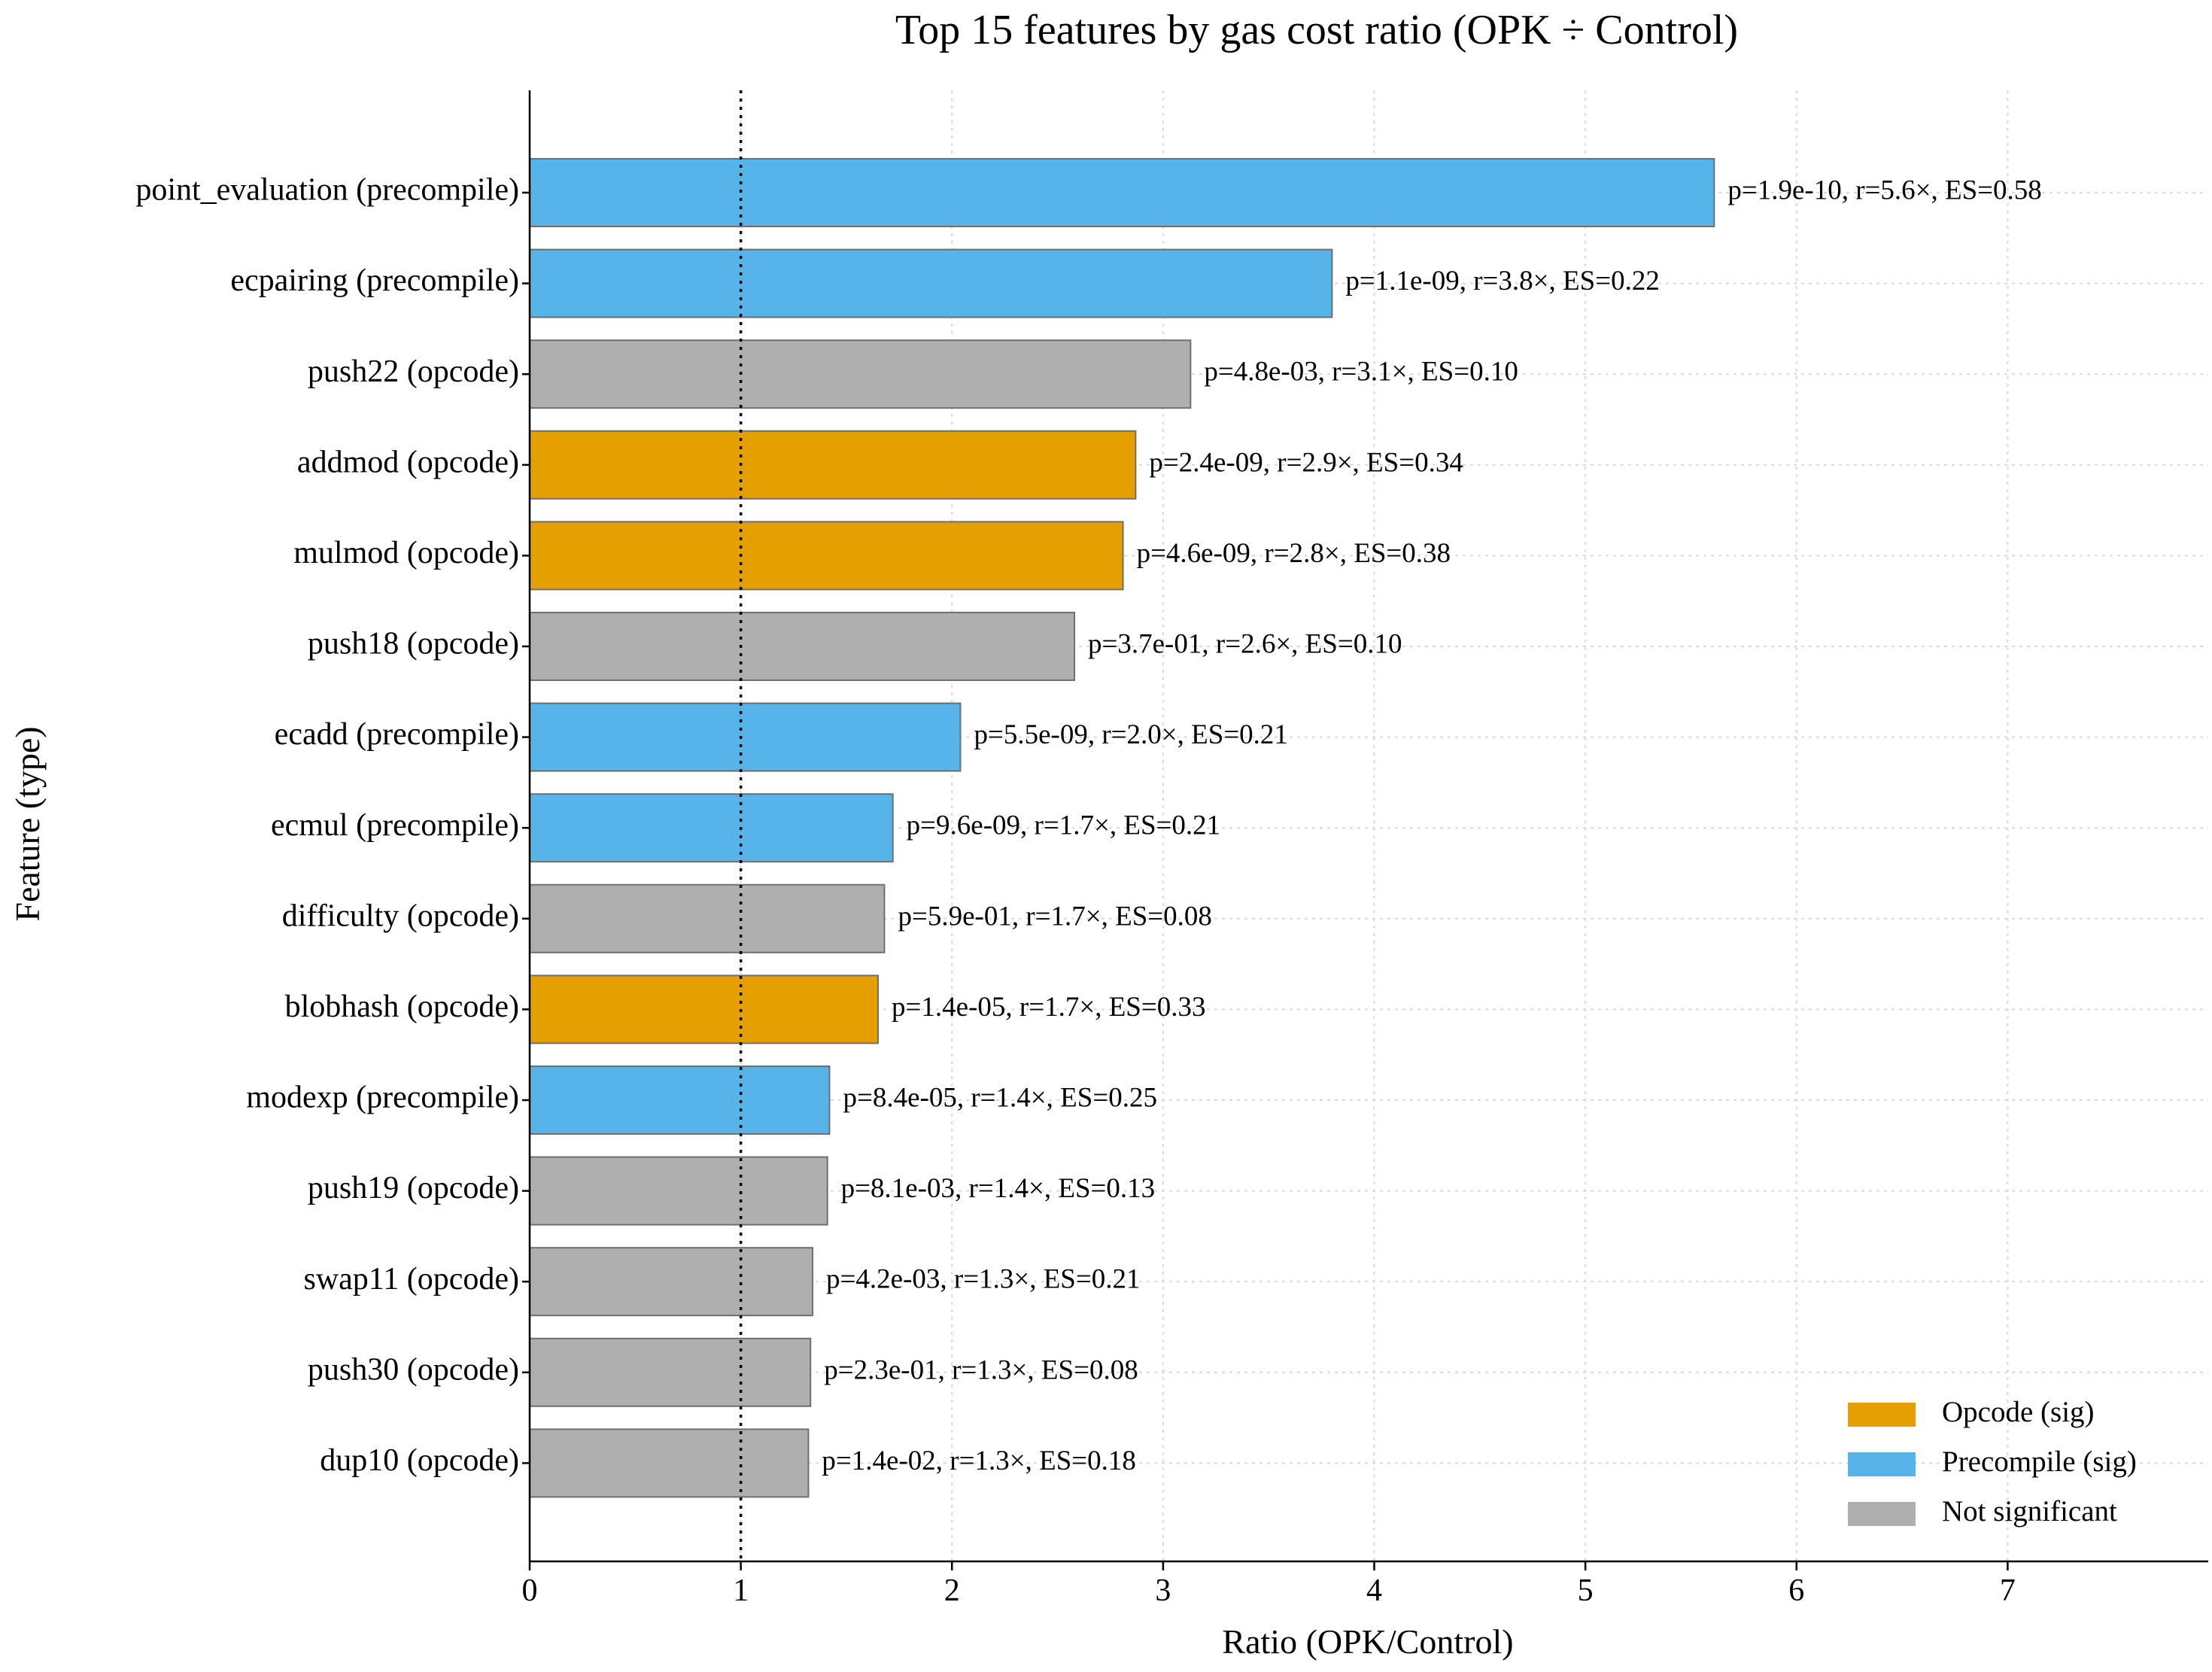 This screenshot has width=2212, height=1672. What do you see at coordinates (1048, 1008) in the screenshot?
I see `bar-annotation-blobhash-opcode: p=1.4e-05, r=1.7×, ES=0.33` at bounding box center [1048, 1008].